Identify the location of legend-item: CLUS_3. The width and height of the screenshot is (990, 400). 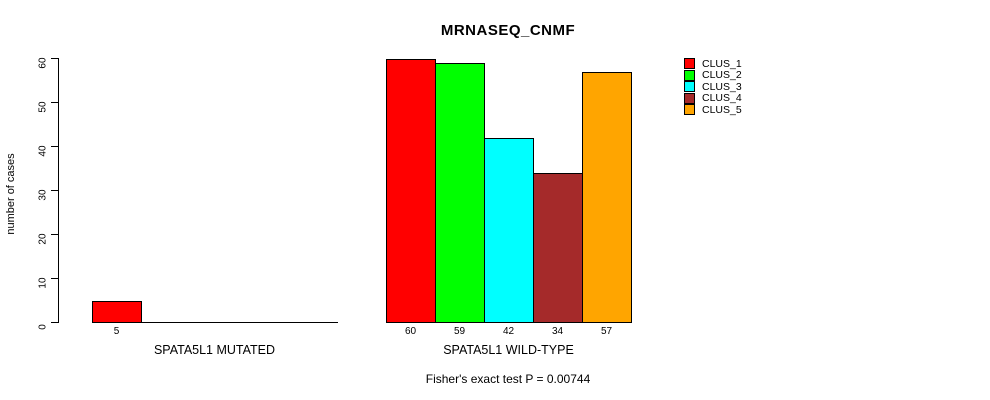
(713, 87).